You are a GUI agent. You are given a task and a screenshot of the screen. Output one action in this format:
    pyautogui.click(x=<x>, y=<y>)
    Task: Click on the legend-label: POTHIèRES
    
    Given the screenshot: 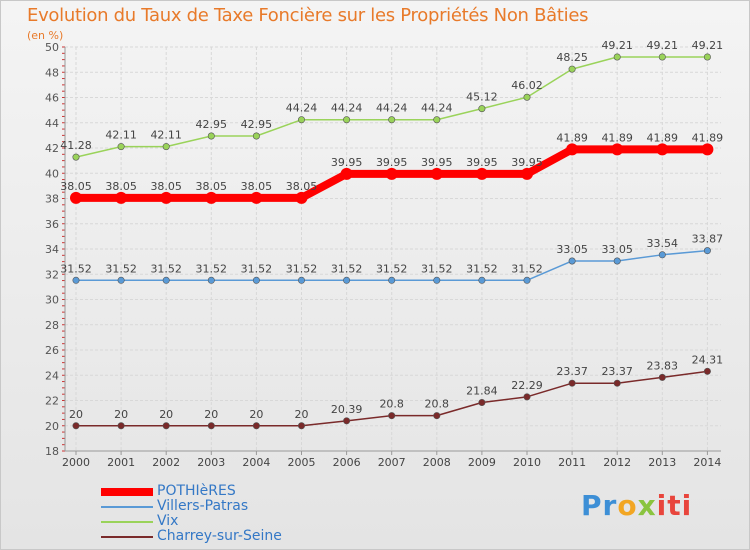 What is the action you would take?
    pyautogui.click(x=196, y=491)
    